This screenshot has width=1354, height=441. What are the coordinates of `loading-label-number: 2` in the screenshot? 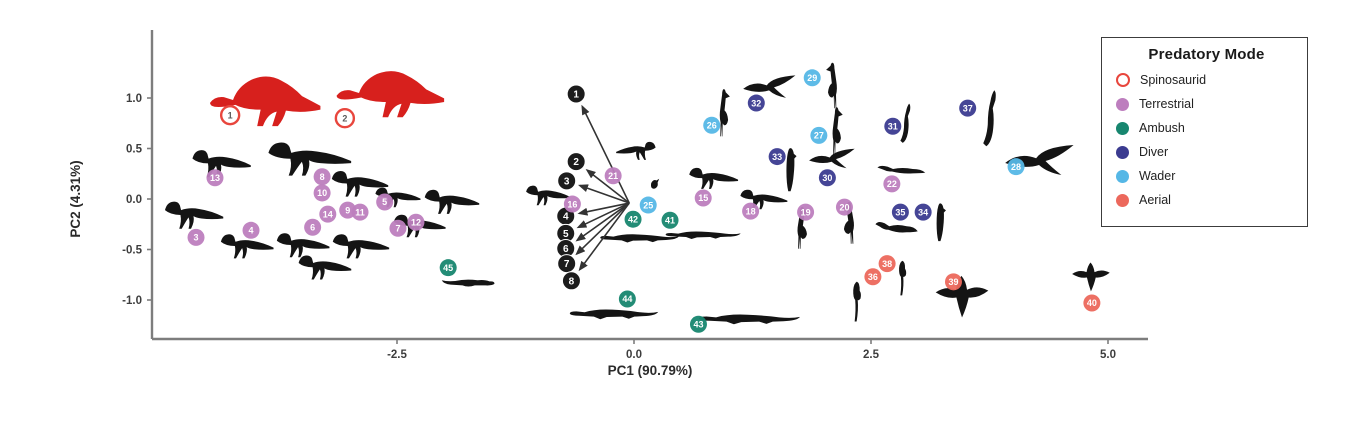 It's located at (576, 162).